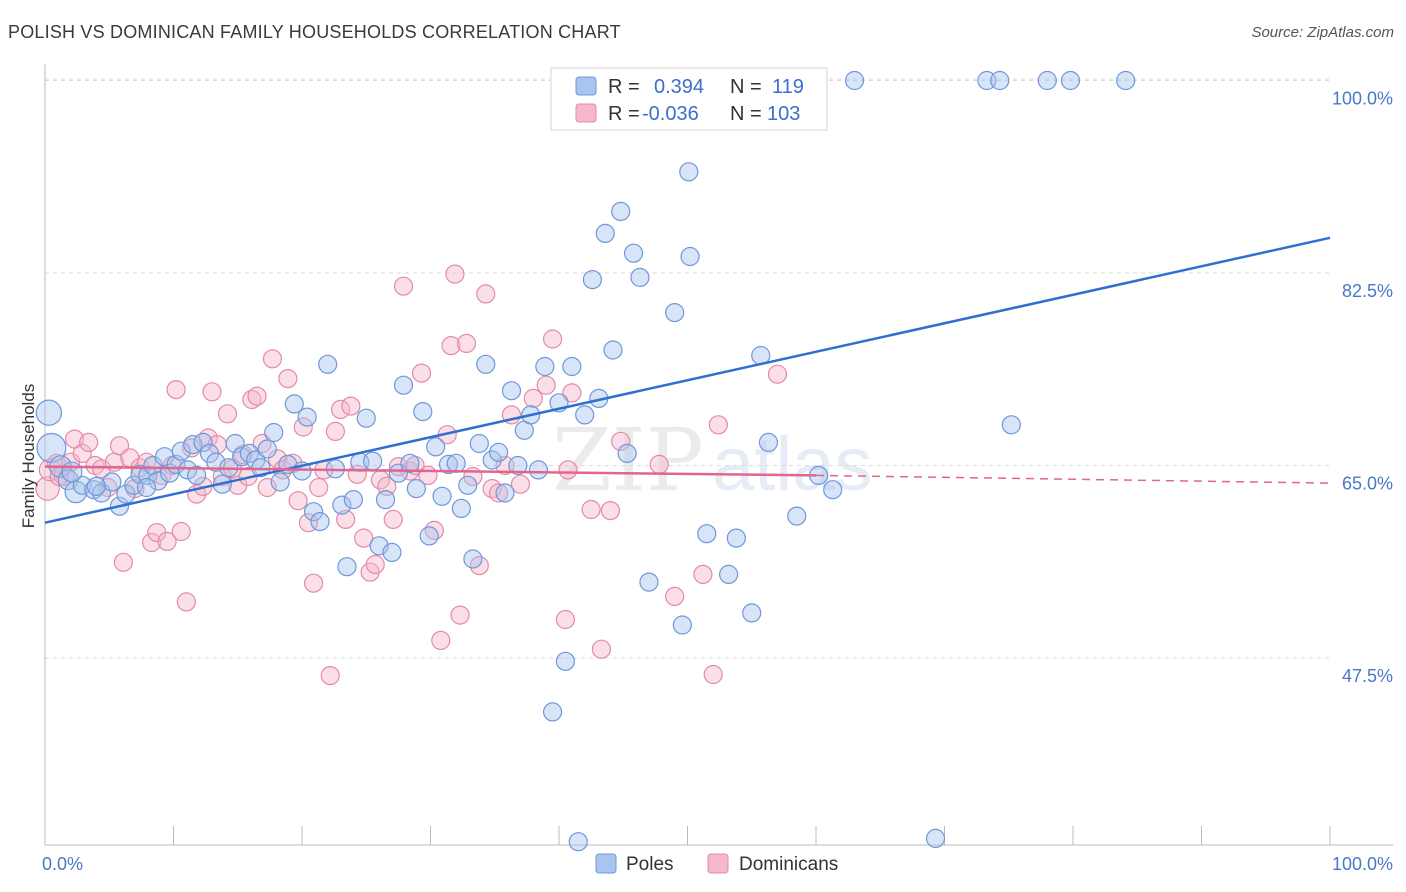 The width and height of the screenshot is (1406, 892). What do you see at coordinates (679, 87) in the screenshot?
I see `legend-r-value-poles: 0.394` at bounding box center [679, 87].